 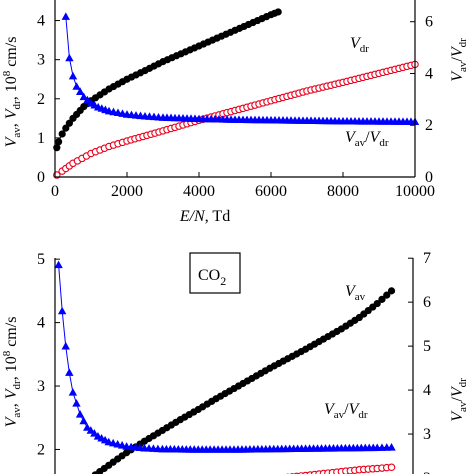 What do you see at coordinates (55, 191) in the screenshot?
I see `top-xtick-label: 0` at bounding box center [55, 191].